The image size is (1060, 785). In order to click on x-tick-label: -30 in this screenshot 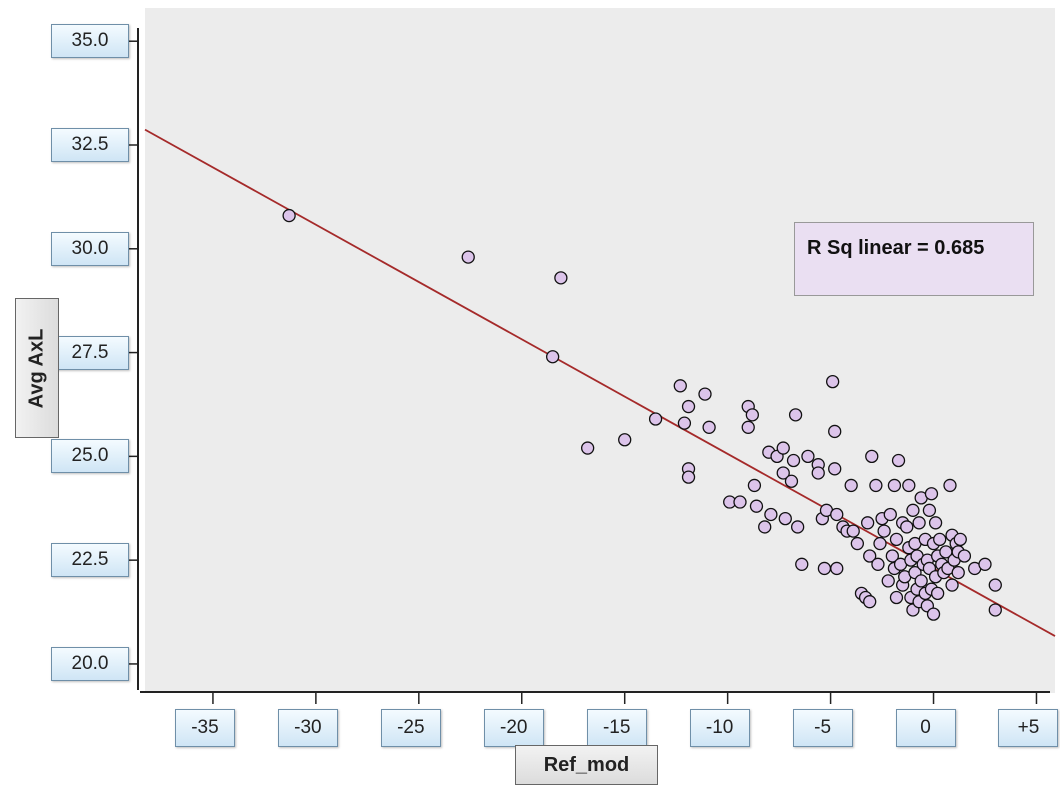, I will do `click(307, 728)`.